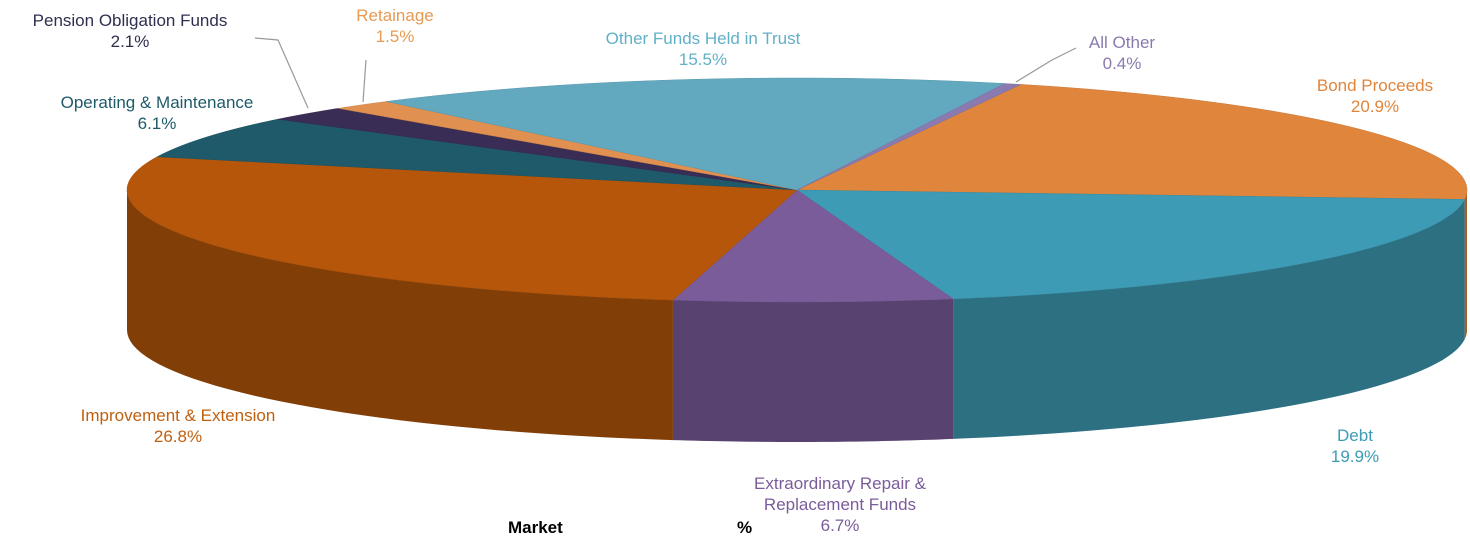 This screenshot has width=1470, height=545. I want to click on category-label: Bond Proceeds, so click(1375, 85).